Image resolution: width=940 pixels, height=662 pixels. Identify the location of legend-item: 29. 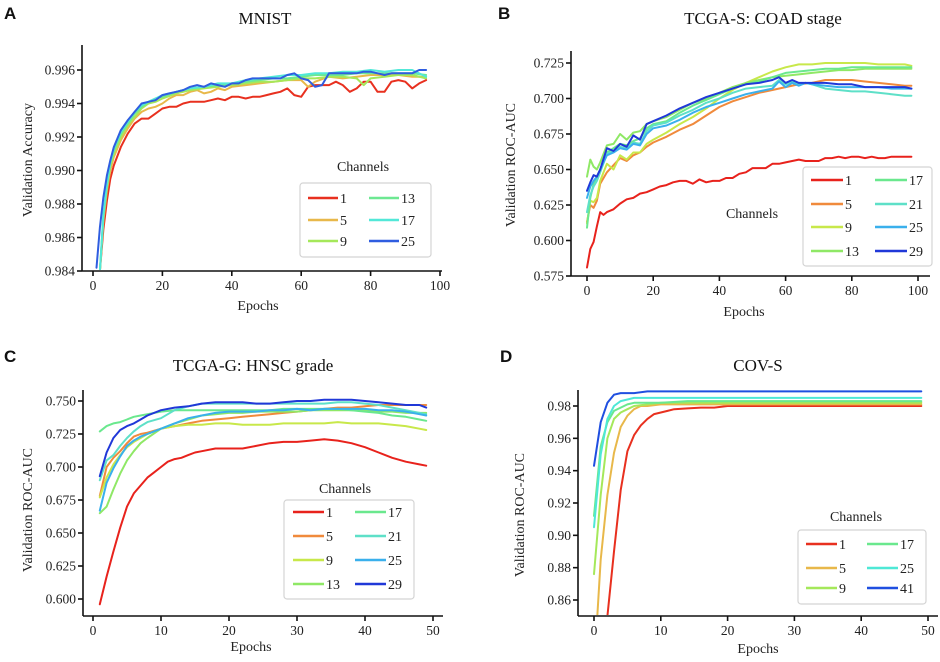
(899, 252).